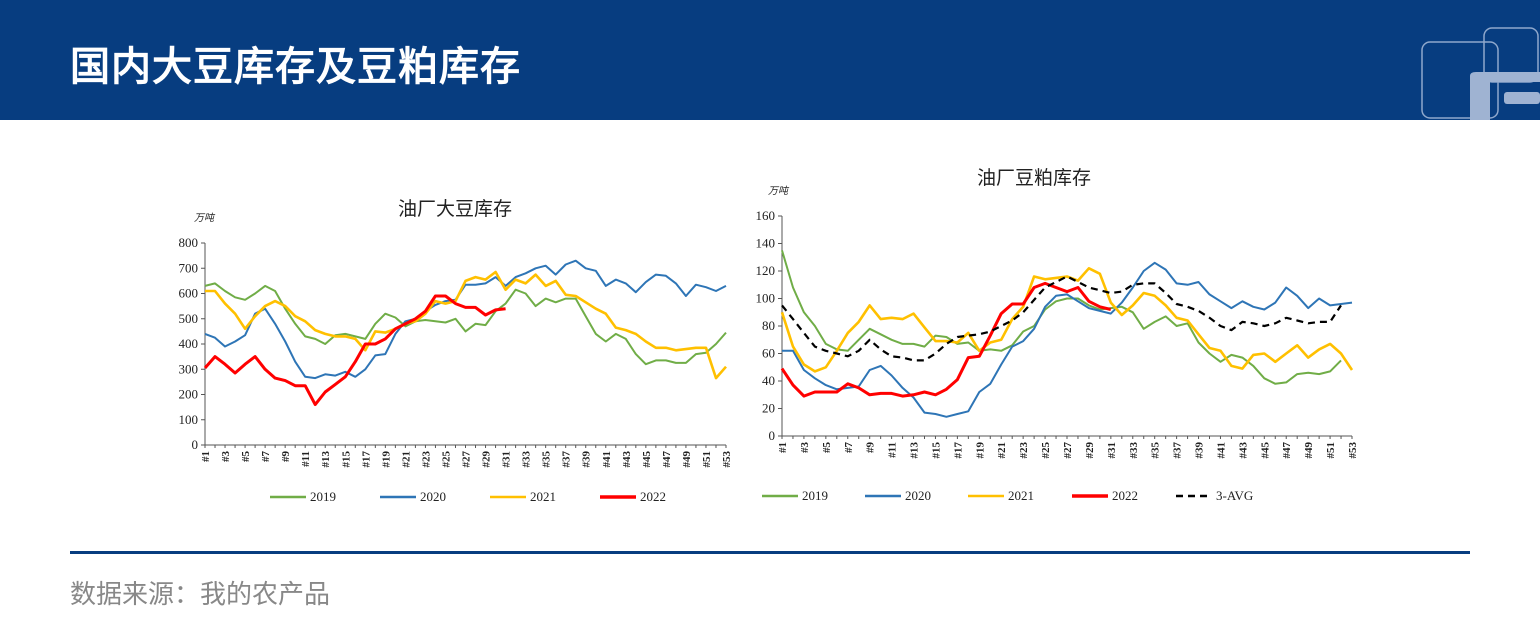 The height and width of the screenshot is (635, 1540). Describe the element at coordinates (189, 318) in the screenshot. I see `y-tick-label: 500` at that location.